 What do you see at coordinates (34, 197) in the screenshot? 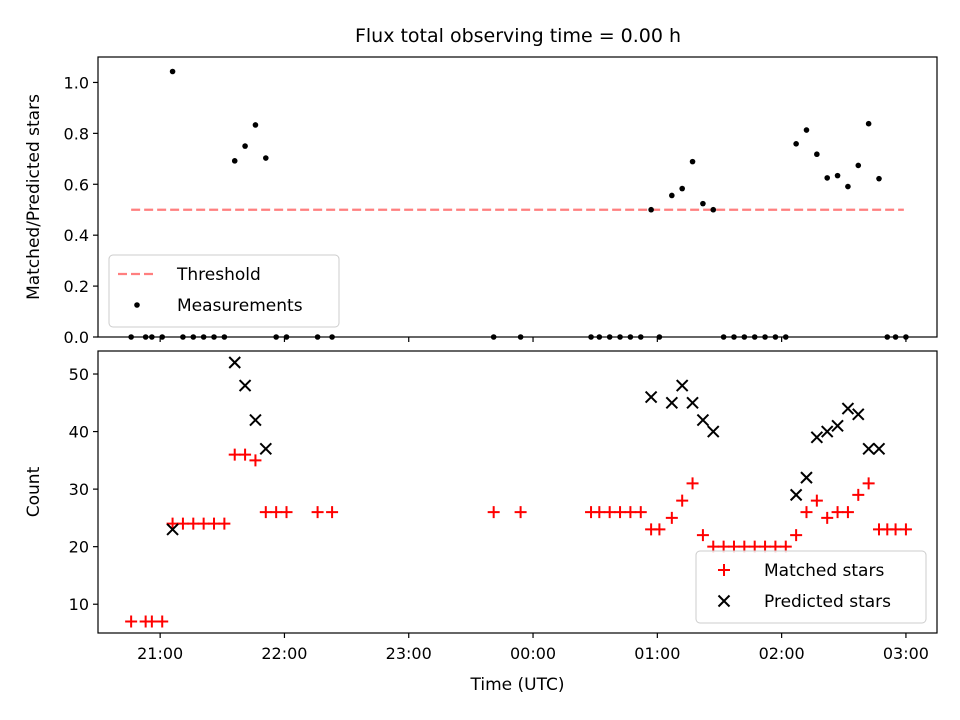
I see `matched-predicted-ylabel: Matched/Predicted stars` at bounding box center [34, 197].